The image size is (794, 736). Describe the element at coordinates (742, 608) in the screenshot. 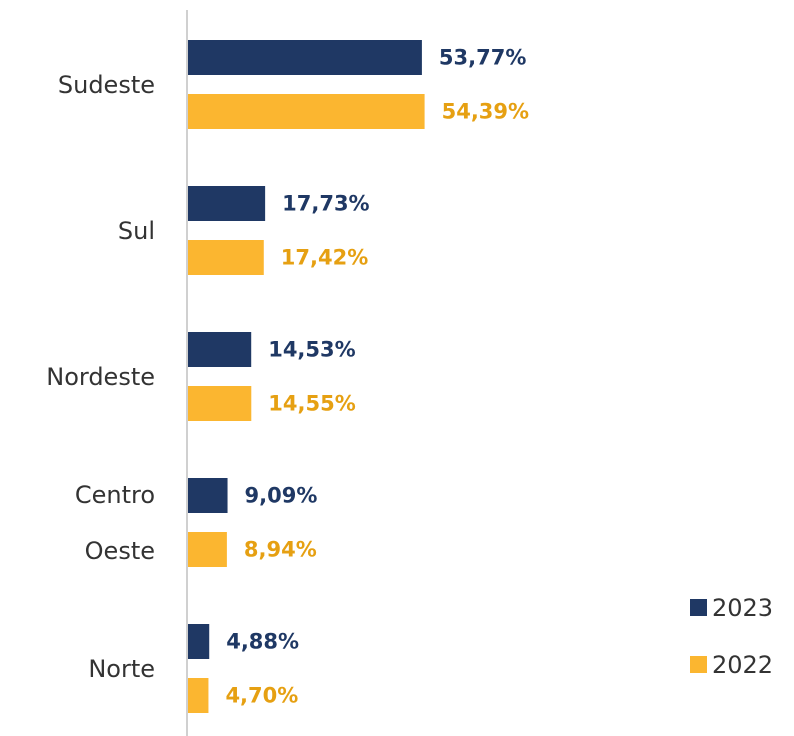

I see `legend-label: 2023` at that location.